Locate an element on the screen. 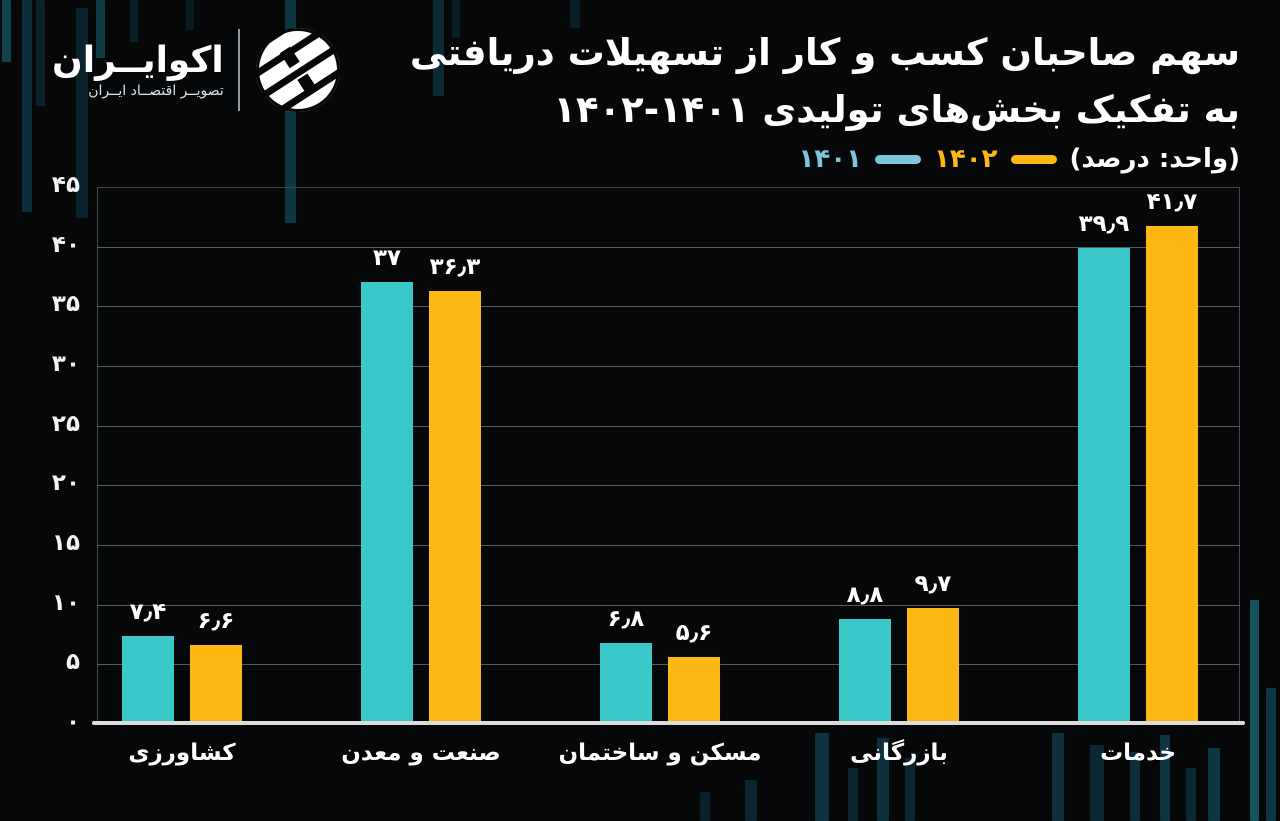 This screenshot has height=821, width=1280. y-tick-label: ۱۰ is located at coordinates (65, 602).